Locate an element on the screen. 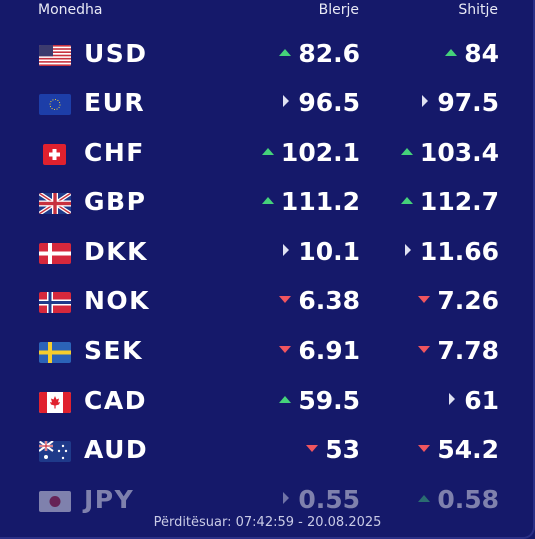  buy-rate: 96.5 is located at coordinates (321, 102).